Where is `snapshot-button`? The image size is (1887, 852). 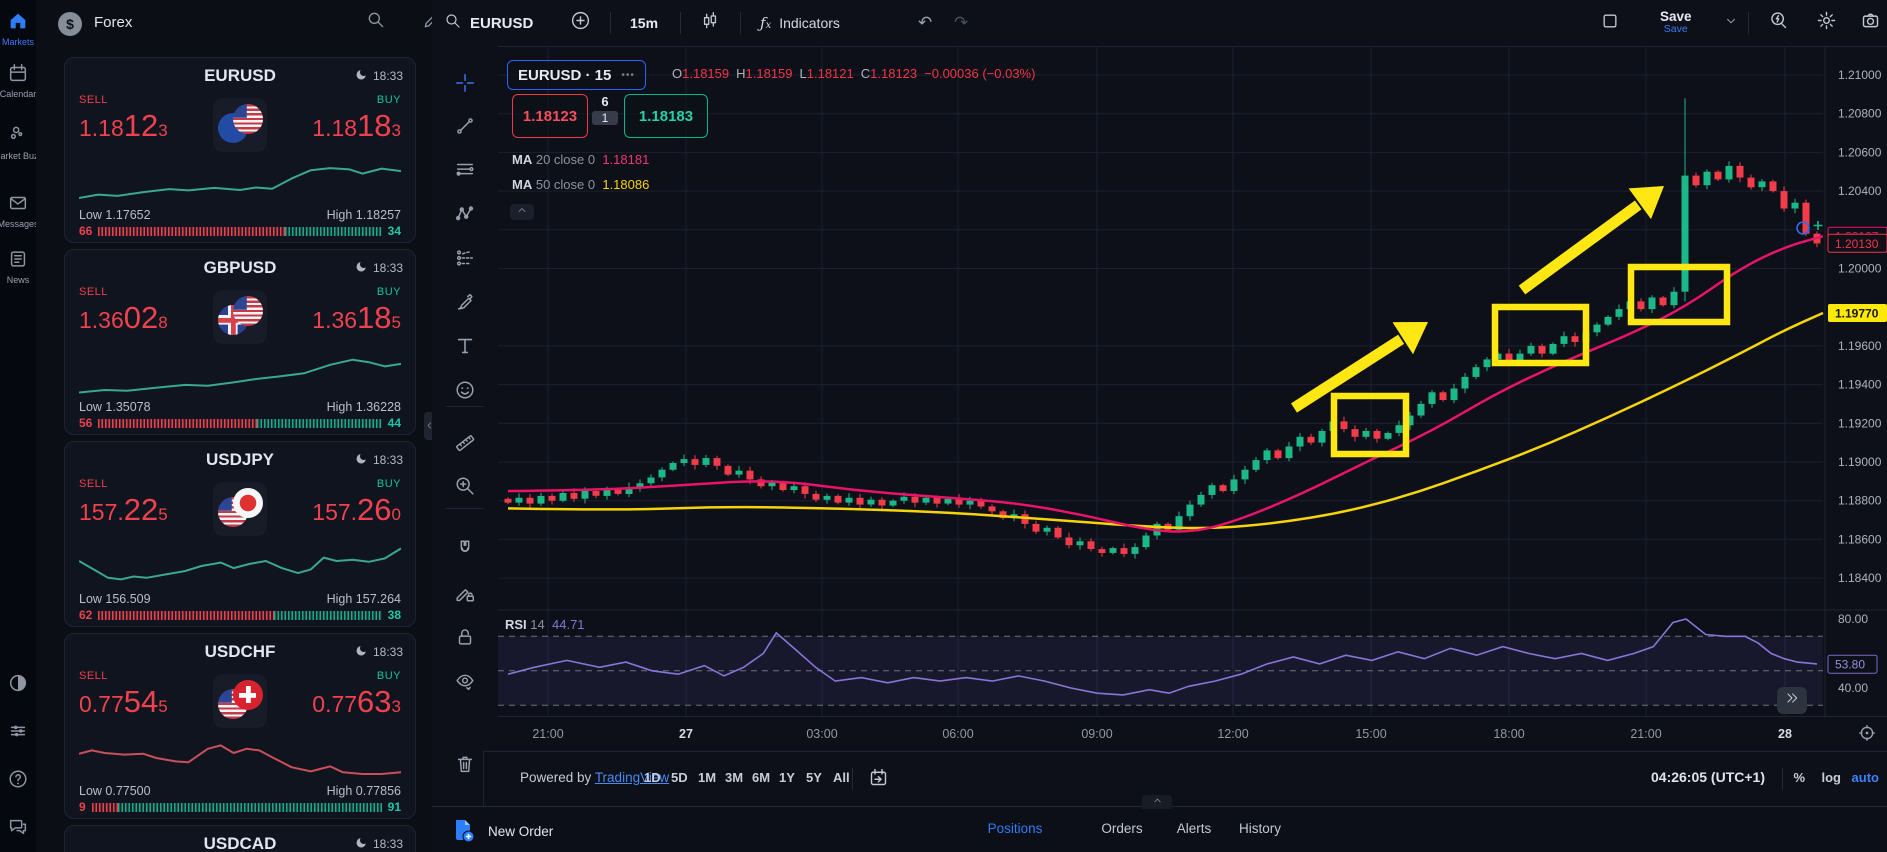
snapshot-button is located at coordinates (1870, 23).